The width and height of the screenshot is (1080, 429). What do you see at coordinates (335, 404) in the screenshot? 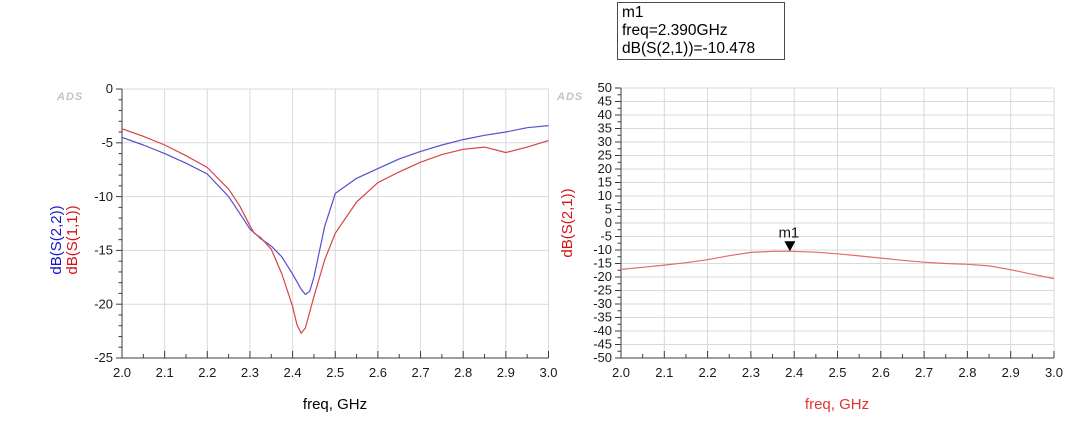
I see `left-plot-x-axis-title: freq, GHz` at bounding box center [335, 404].